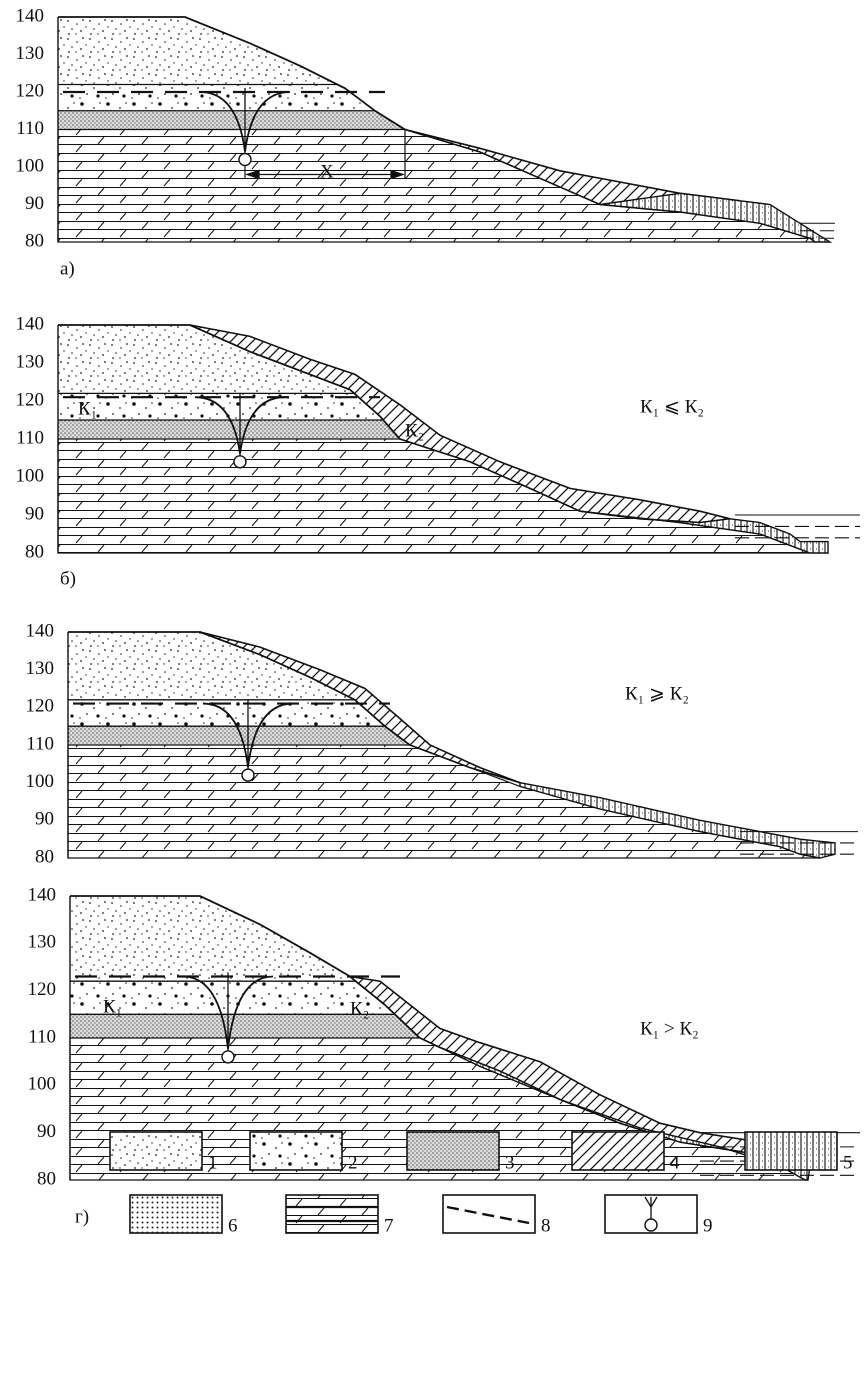  I want to click on panel-label: а), so click(67, 268).